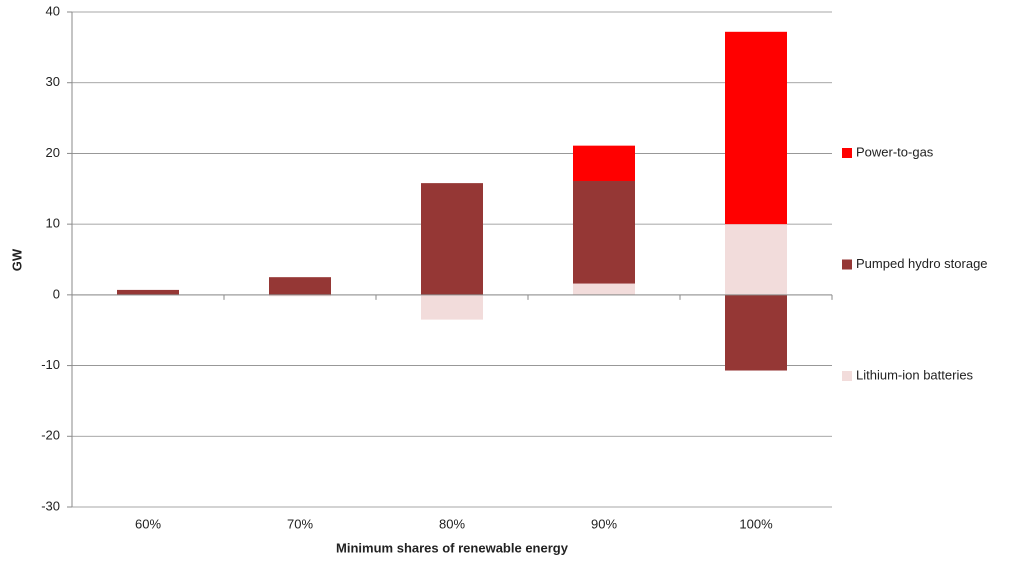 This screenshot has width=1030, height=566. I want to click on x-tick-label: 70%, so click(300, 523).